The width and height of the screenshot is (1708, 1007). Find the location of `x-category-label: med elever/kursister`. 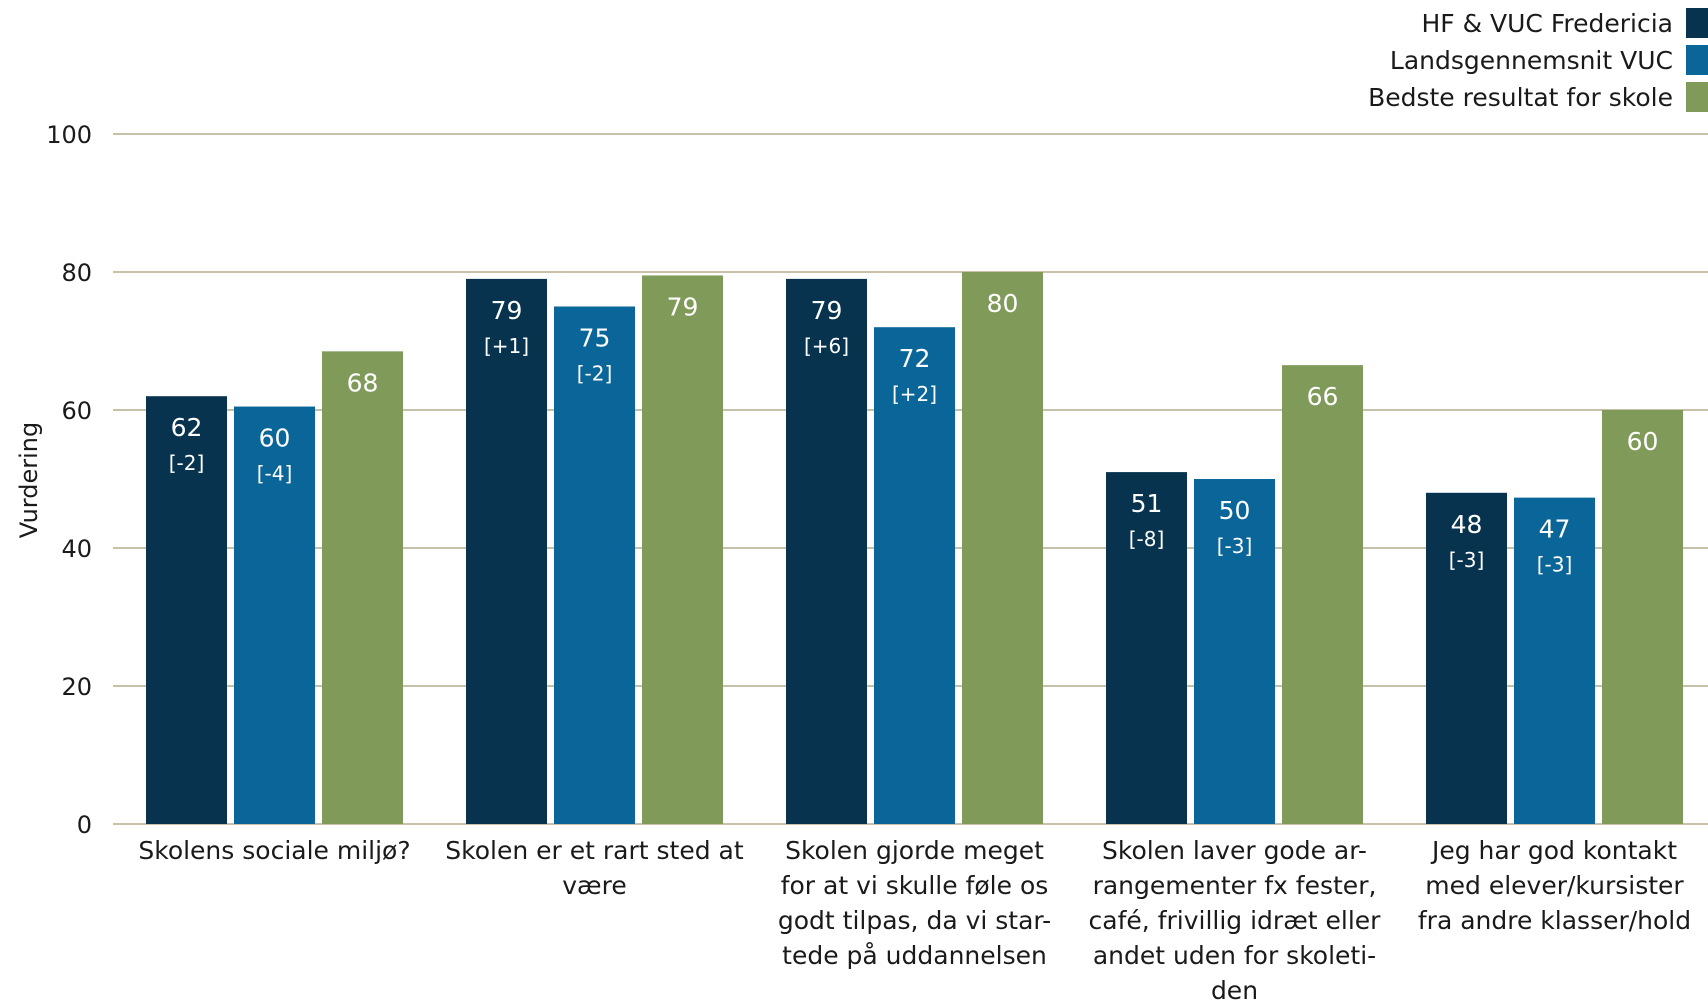

x-category-label: med elever/kursister is located at coordinates (1554, 885).